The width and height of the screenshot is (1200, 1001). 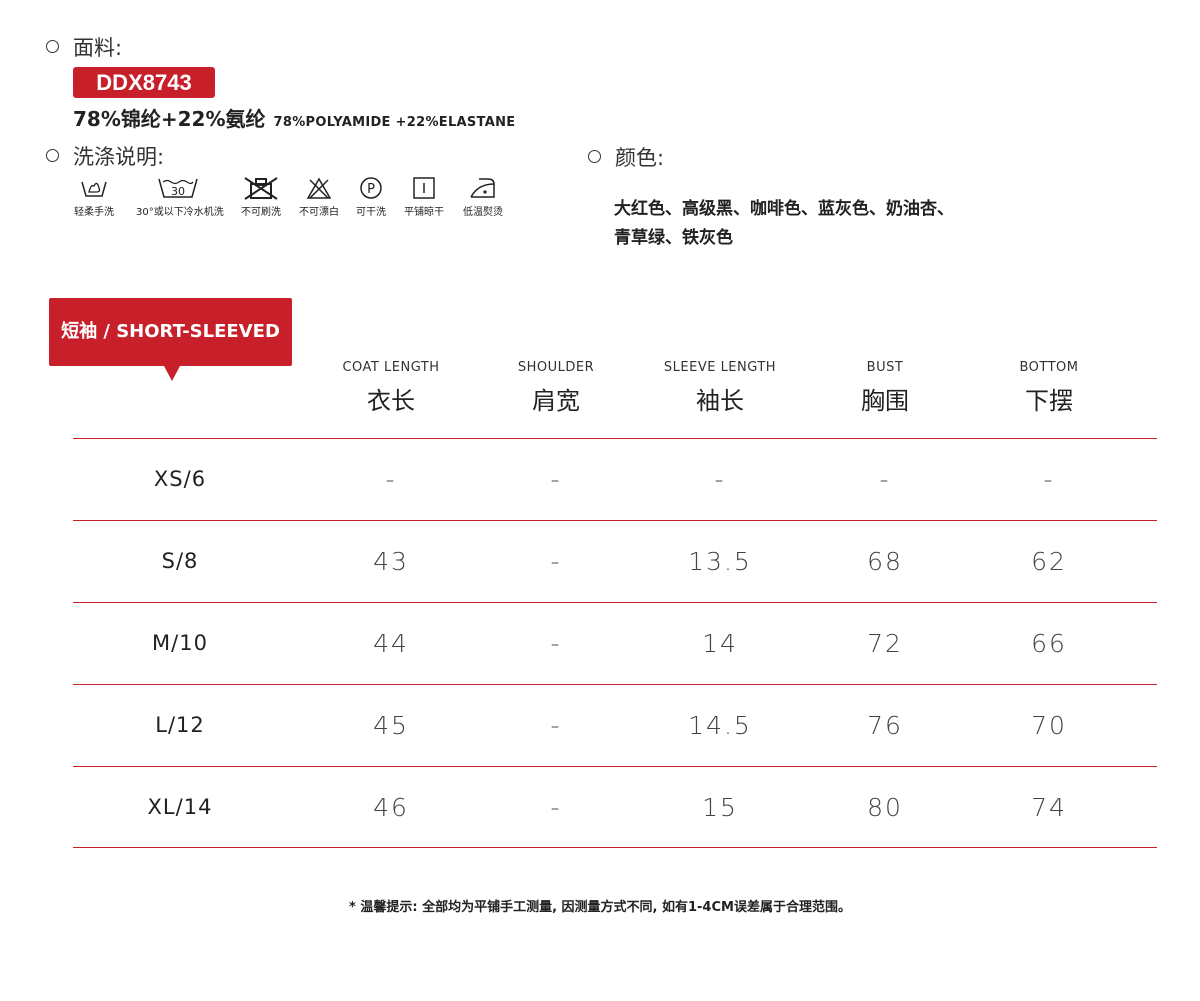 I want to click on fabric-label: 面料:, so click(x=98, y=48).